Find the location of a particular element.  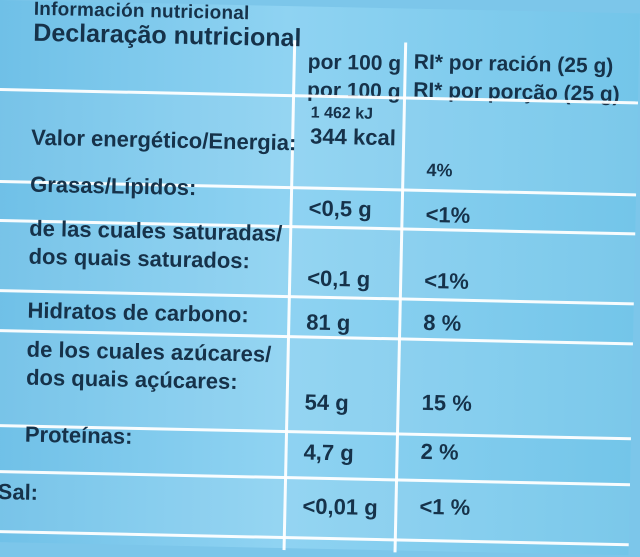

ri-salt: <1 % is located at coordinates (445, 506).